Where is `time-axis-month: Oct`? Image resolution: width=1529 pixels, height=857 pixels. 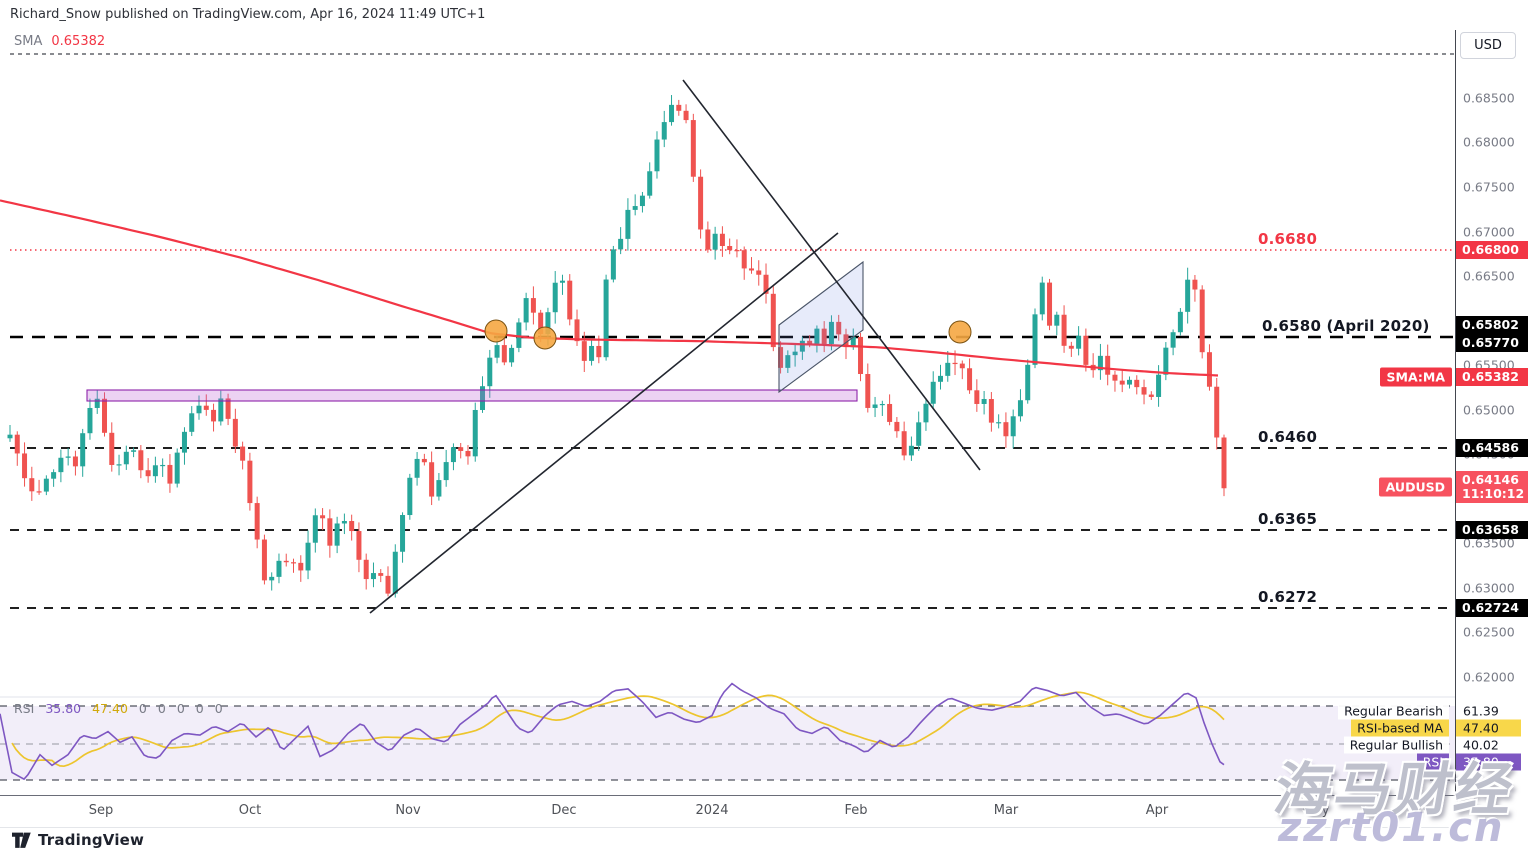 time-axis-month: Oct is located at coordinates (250, 810).